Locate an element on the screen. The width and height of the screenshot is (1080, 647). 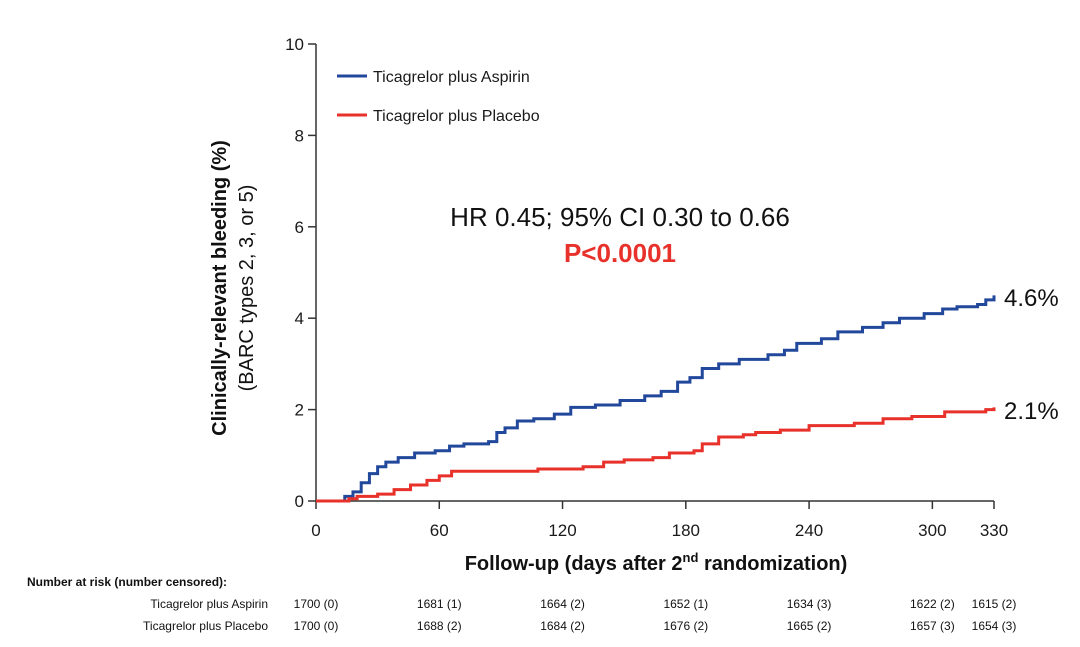
y-axis-label-line2: (BARC types 2, 3, or 5) is located at coordinates (247, 288).